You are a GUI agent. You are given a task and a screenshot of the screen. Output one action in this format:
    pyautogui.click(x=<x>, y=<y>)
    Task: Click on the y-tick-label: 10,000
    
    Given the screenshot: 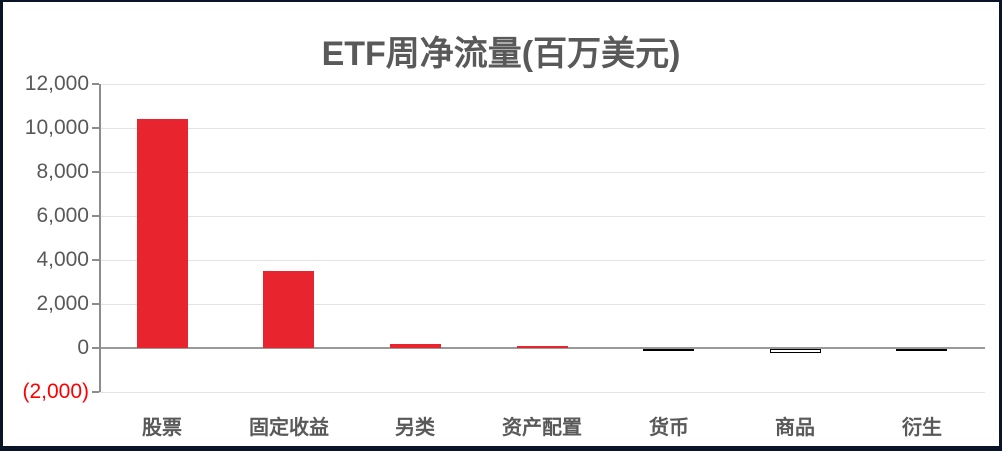 What is the action you would take?
    pyautogui.click(x=56, y=127)
    